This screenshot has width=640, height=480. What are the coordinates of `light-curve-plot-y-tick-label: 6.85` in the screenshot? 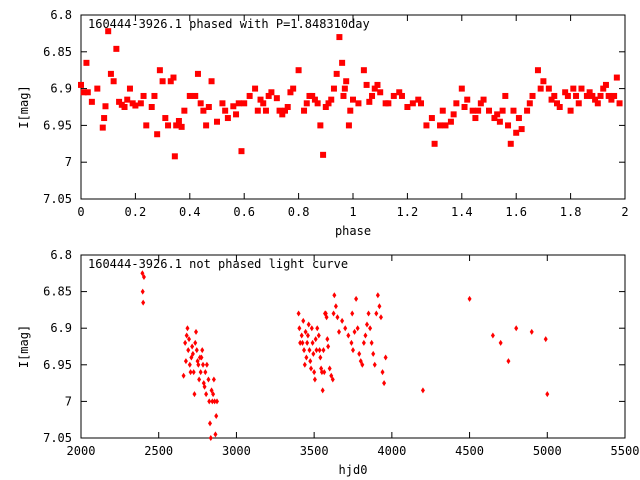 It's located at (57, 292).